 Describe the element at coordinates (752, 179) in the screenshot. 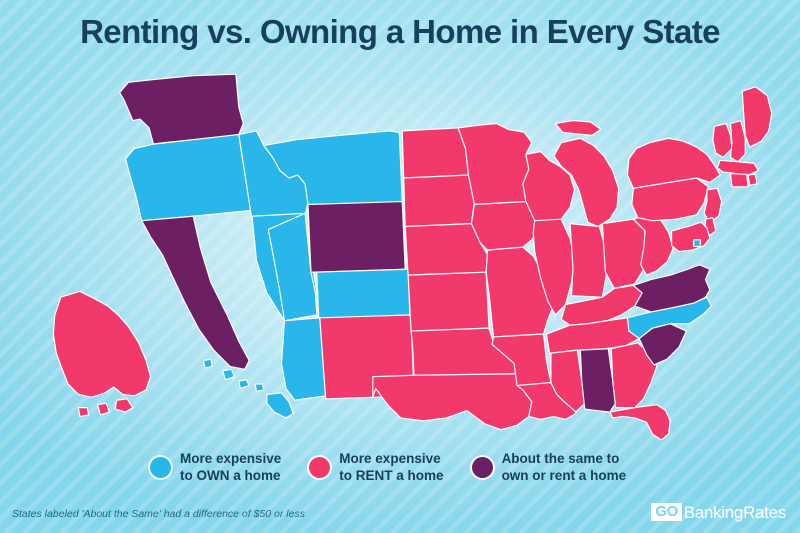

I see `state-RI` at that location.